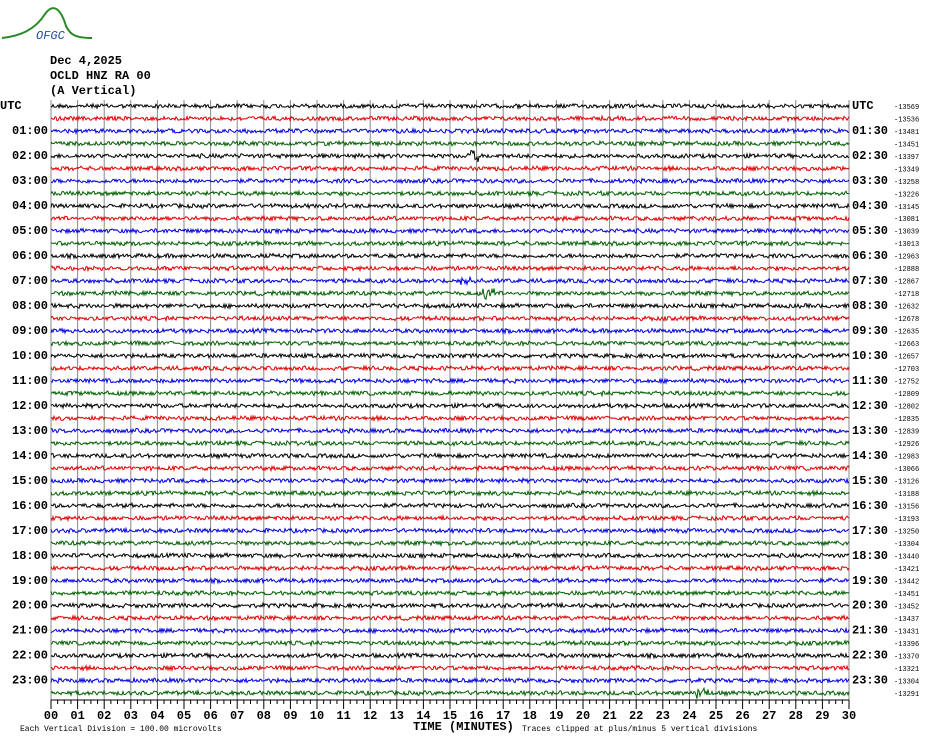 The width and height of the screenshot is (930, 744). What do you see at coordinates (47, 23) in the screenshot?
I see `logo-hill` at bounding box center [47, 23].